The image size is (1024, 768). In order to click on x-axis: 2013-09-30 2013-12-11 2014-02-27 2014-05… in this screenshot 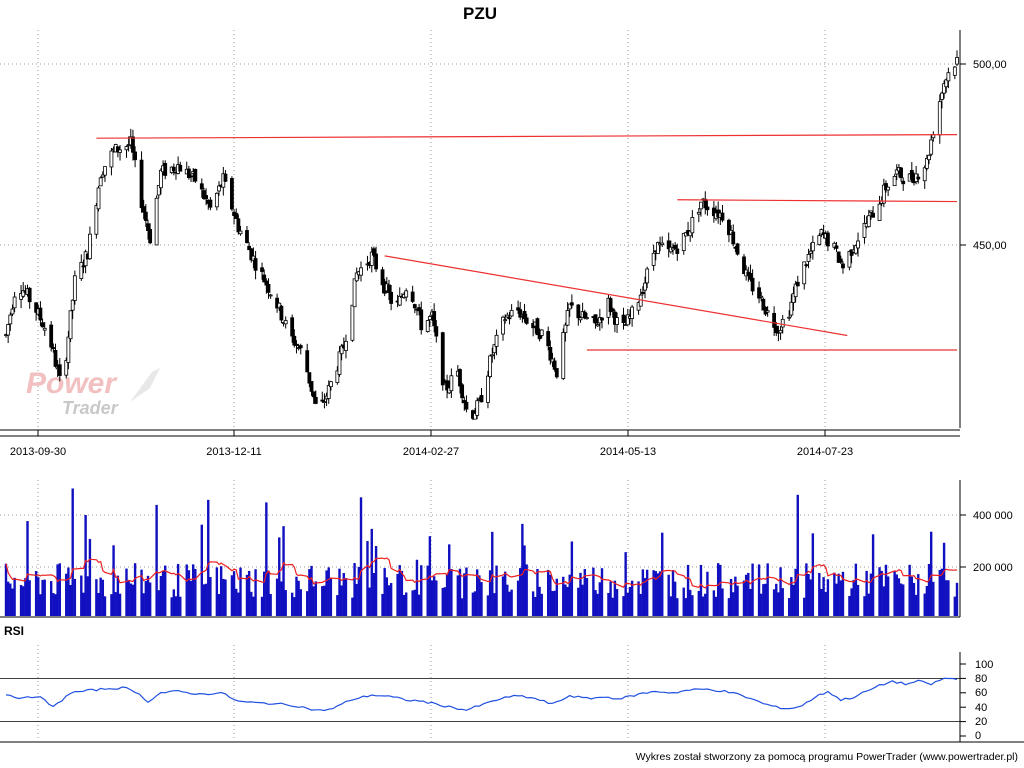, I will do `click(431, 452)`.